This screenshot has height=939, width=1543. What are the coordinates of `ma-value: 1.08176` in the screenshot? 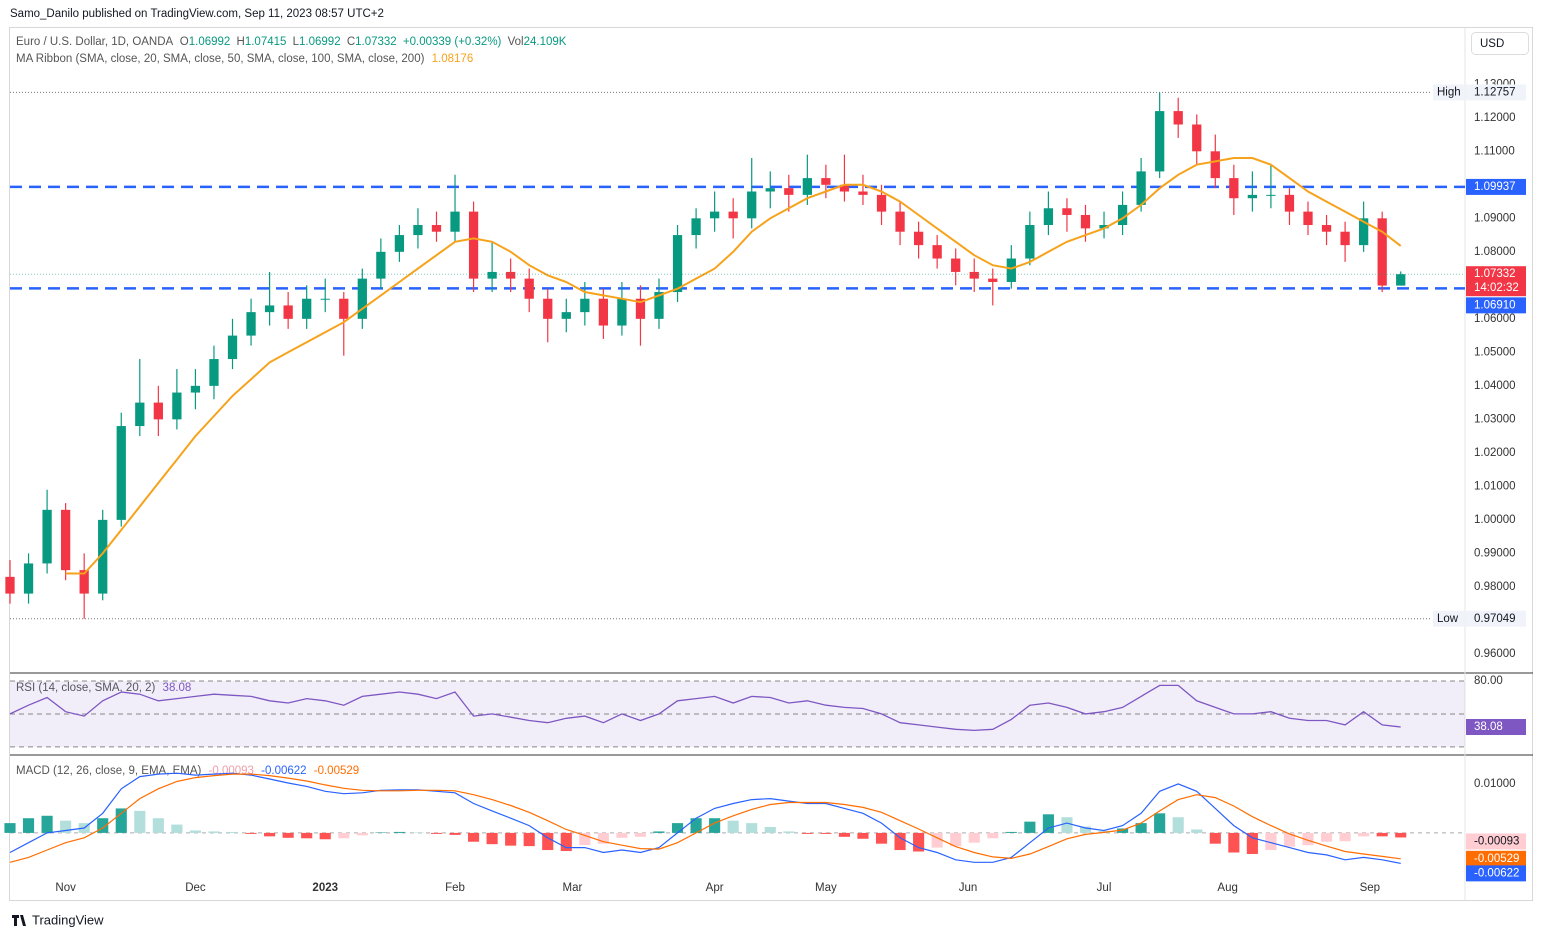 It's located at (453, 59).